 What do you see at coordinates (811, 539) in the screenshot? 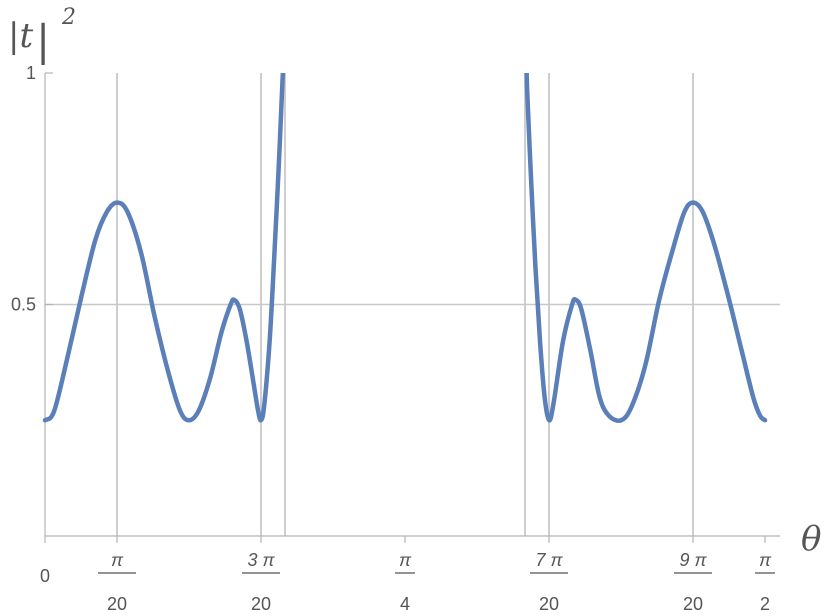
I see `x-axis-title: θ` at bounding box center [811, 539].